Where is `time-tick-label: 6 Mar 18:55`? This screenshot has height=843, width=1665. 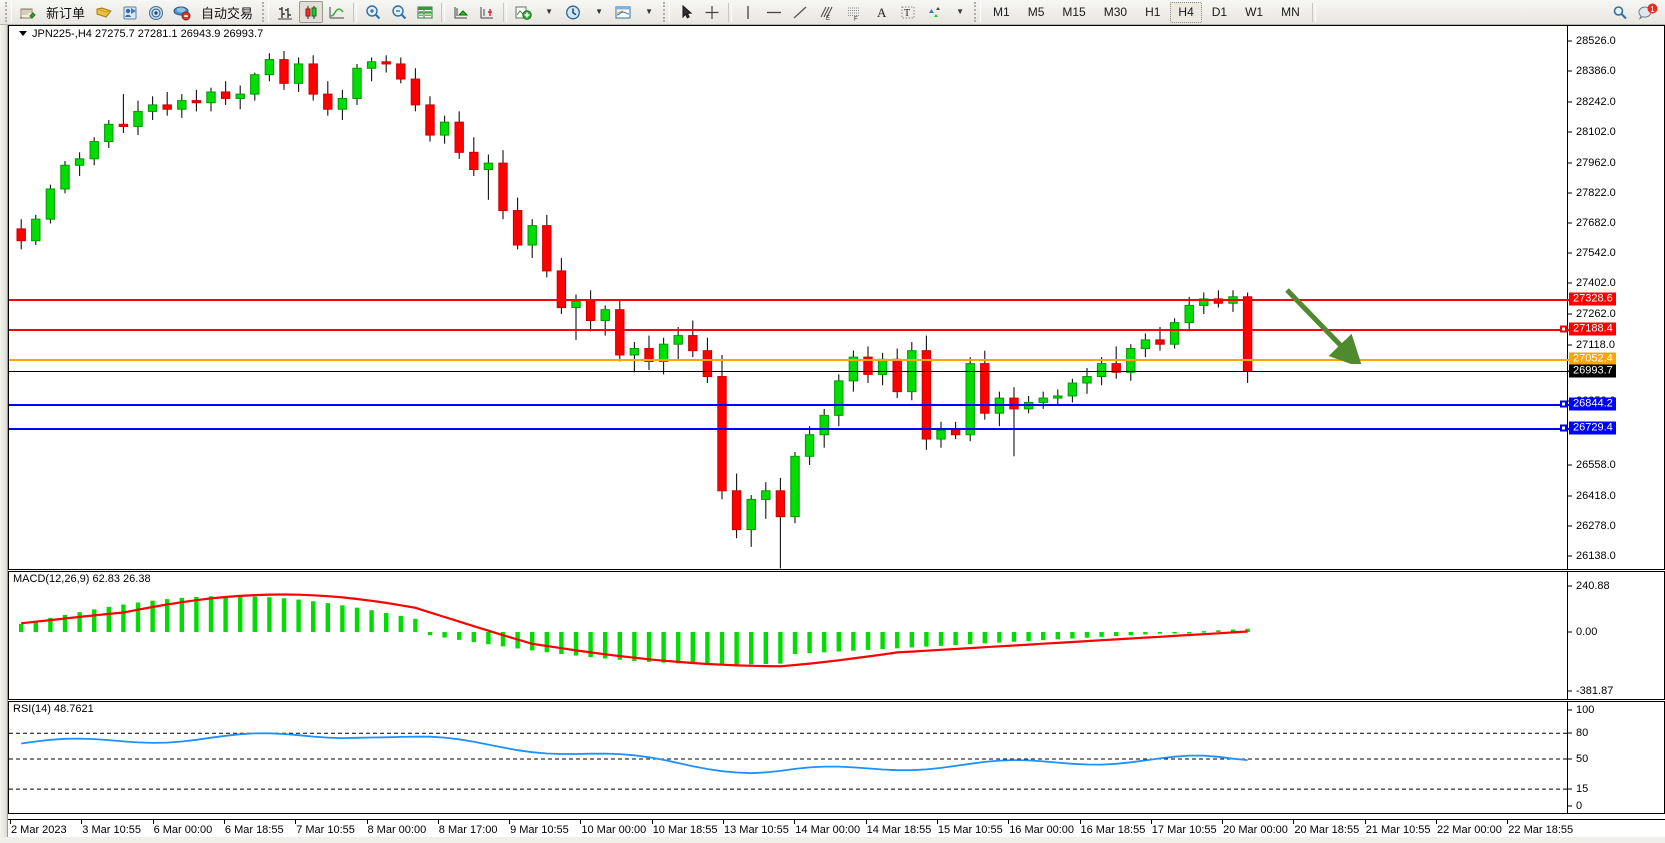
time-tick-label: 6 Mar 18:55 is located at coordinates (254, 830).